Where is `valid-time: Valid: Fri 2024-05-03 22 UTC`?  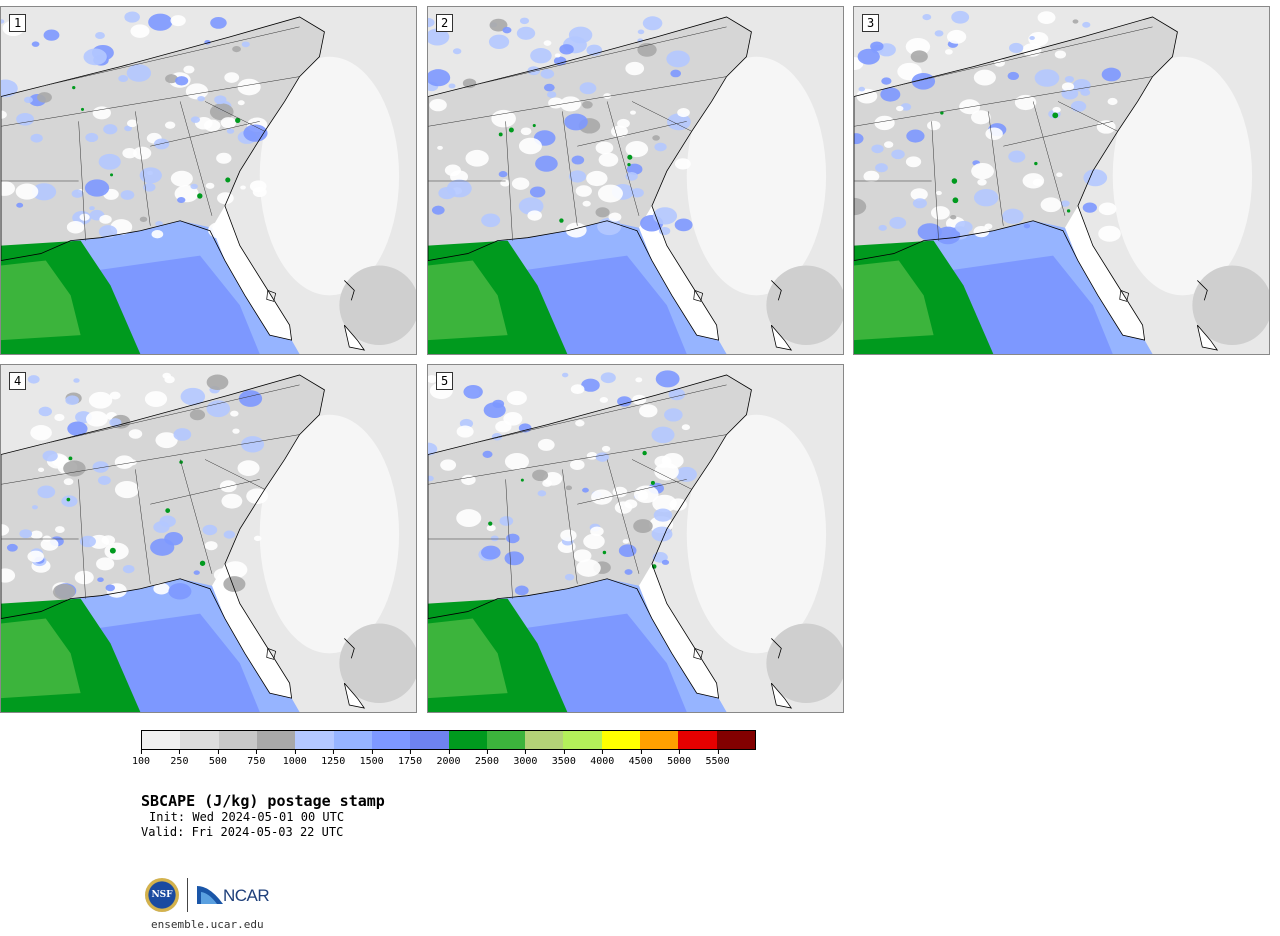
valid-time: Valid: Fri 2024-05-03 22 UTC is located at coordinates (242, 832).